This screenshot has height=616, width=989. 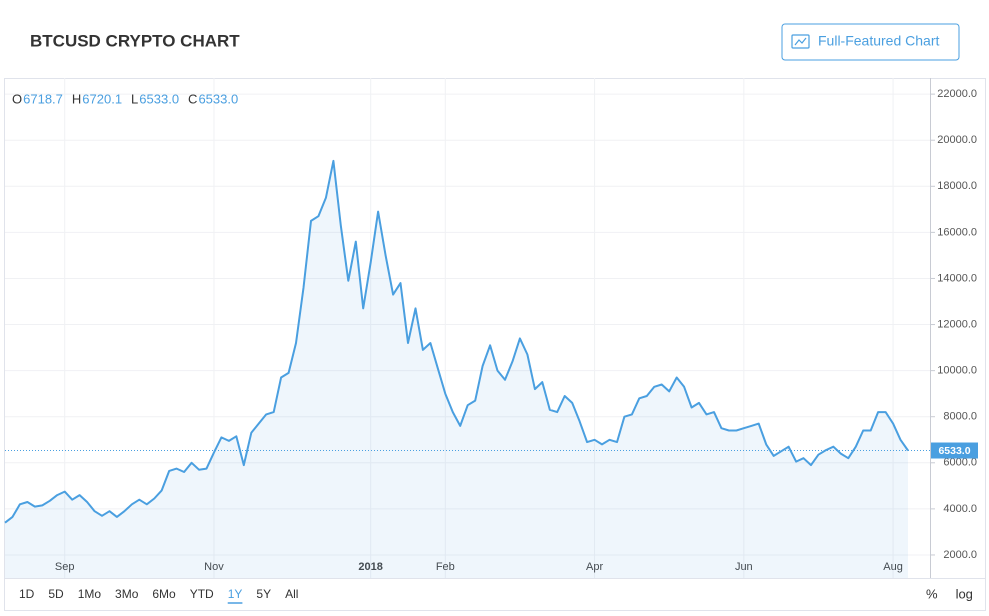 I want to click on y-tick-label: 20000.0, so click(x=957, y=140).